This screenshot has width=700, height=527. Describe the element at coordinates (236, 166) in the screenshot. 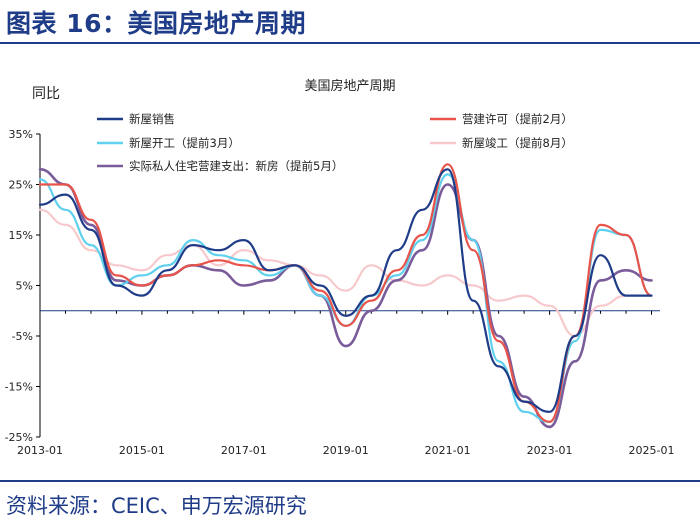

I see `legend-label-4: 实际私人住宅营建支出：新房（提前5月）` at that location.